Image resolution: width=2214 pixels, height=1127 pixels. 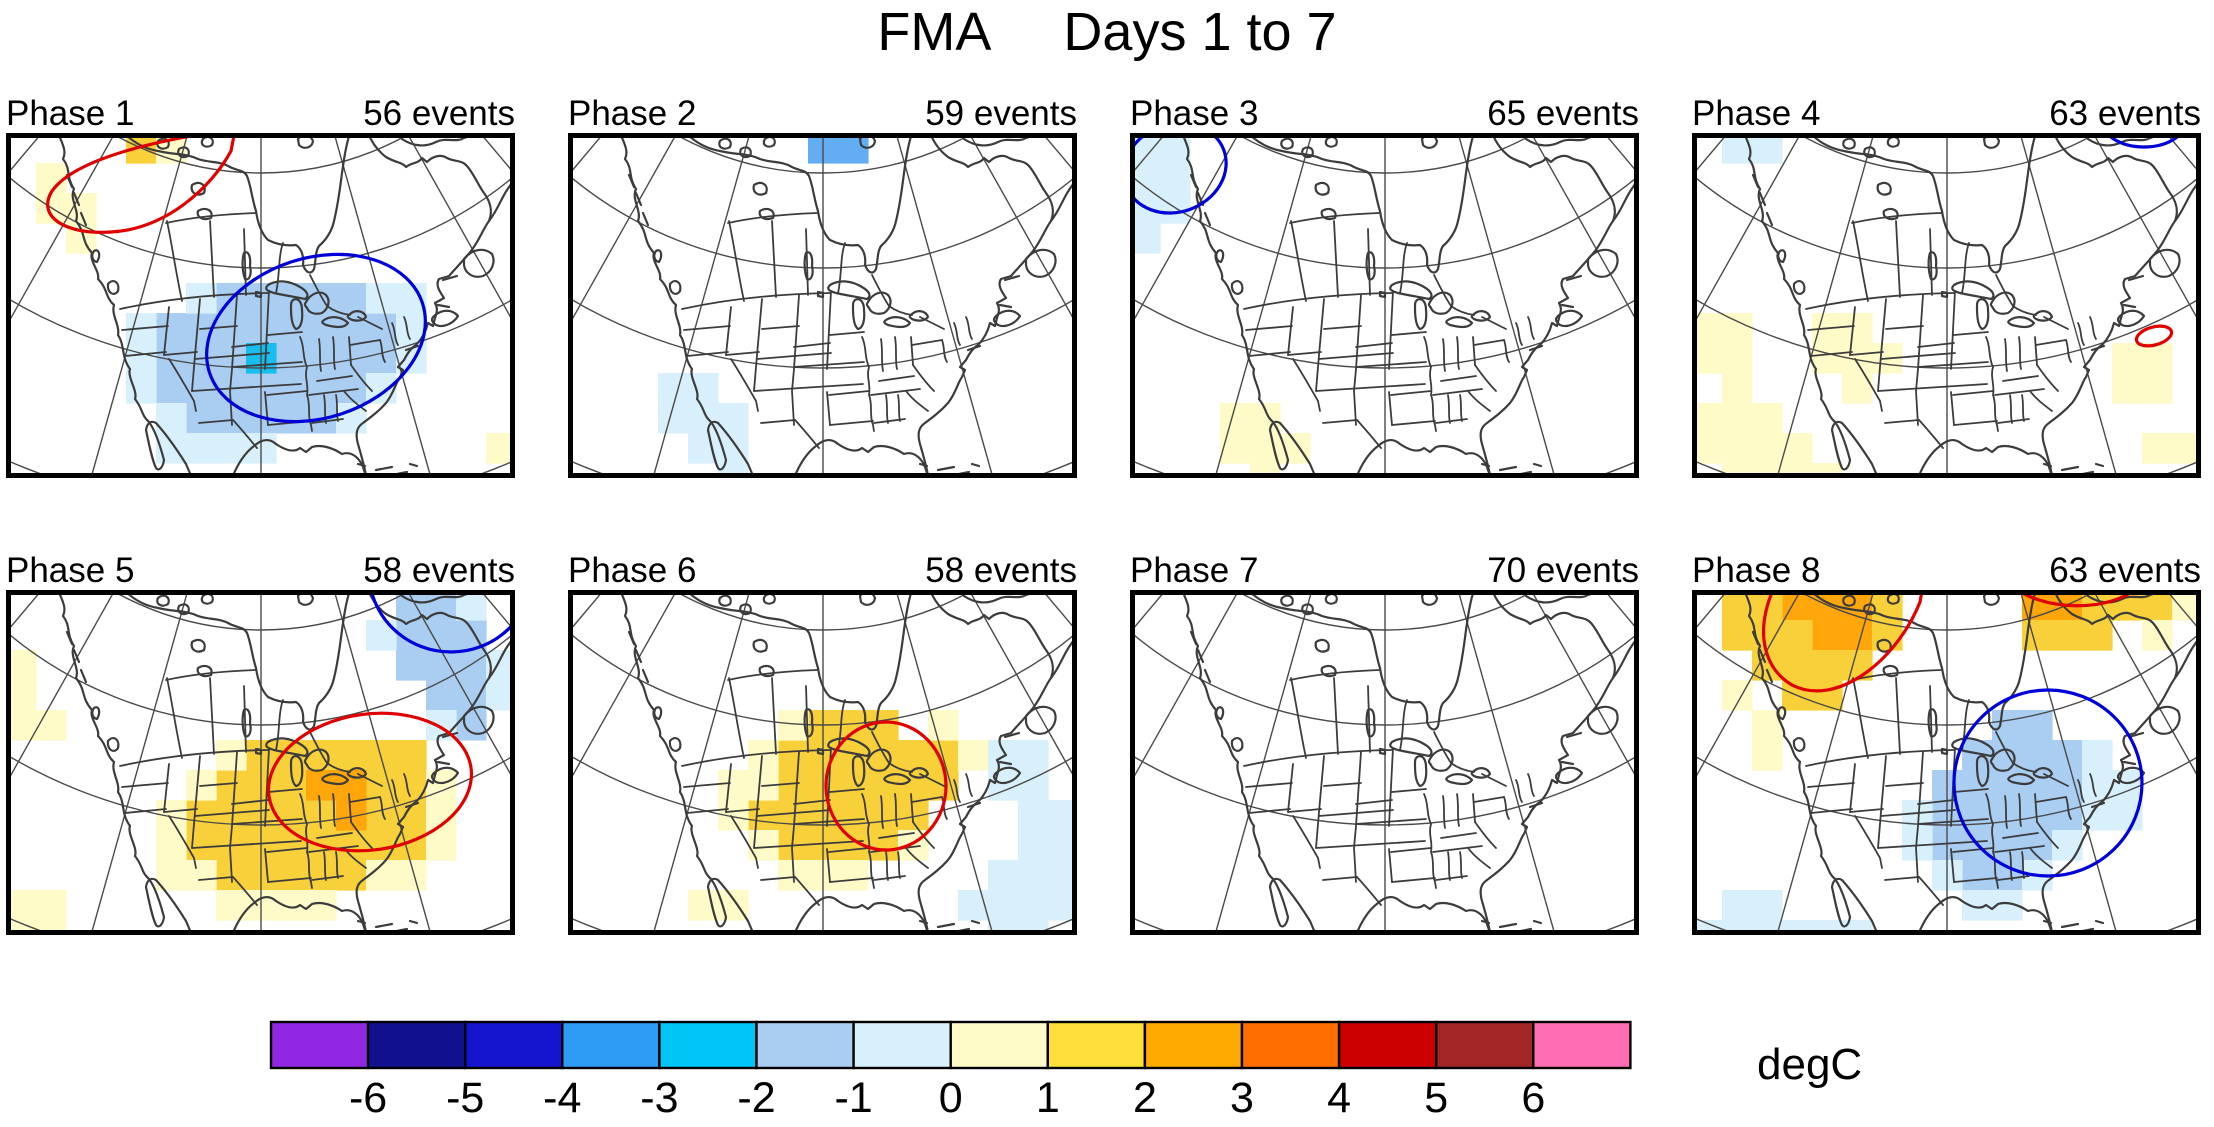 What do you see at coordinates (1563, 570) in the screenshot?
I see `events-count: 70 events` at bounding box center [1563, 570].